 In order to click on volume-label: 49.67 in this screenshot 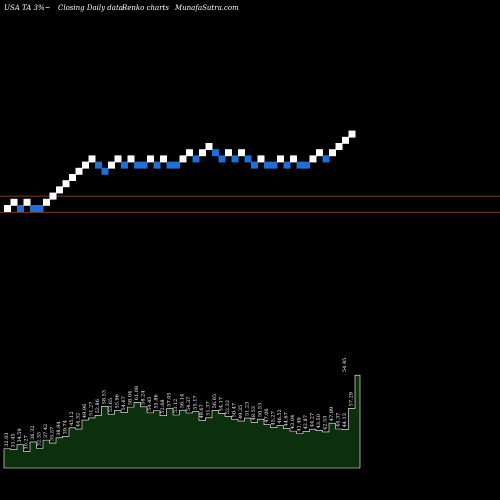, I will do `click(202, 411)`.